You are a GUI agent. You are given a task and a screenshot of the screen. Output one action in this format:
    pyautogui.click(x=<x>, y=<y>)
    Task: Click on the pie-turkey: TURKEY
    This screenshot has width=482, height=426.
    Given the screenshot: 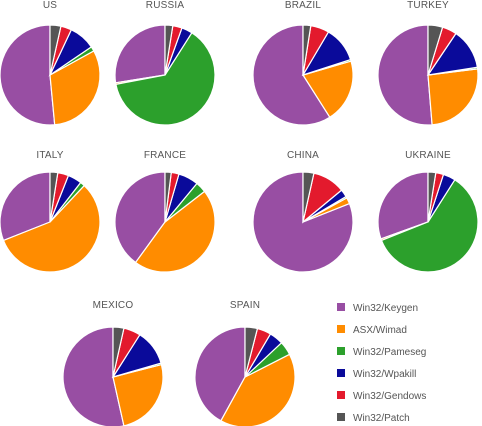 What is the action you would take?
    pyautogui.click(x=428, y=63)
    